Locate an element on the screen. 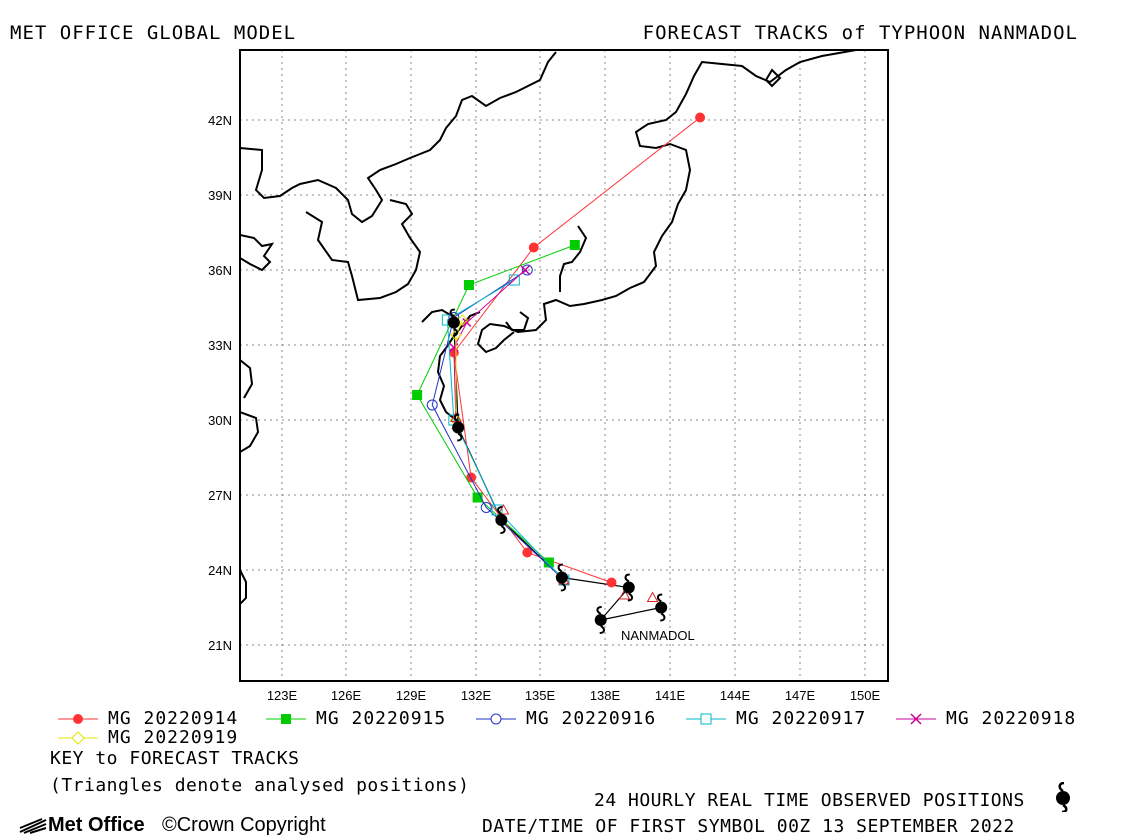 Image resolution: width=1130 pixels, height=840 pixels. met-office-logo: Met Office is located at coordinates (81, 825).